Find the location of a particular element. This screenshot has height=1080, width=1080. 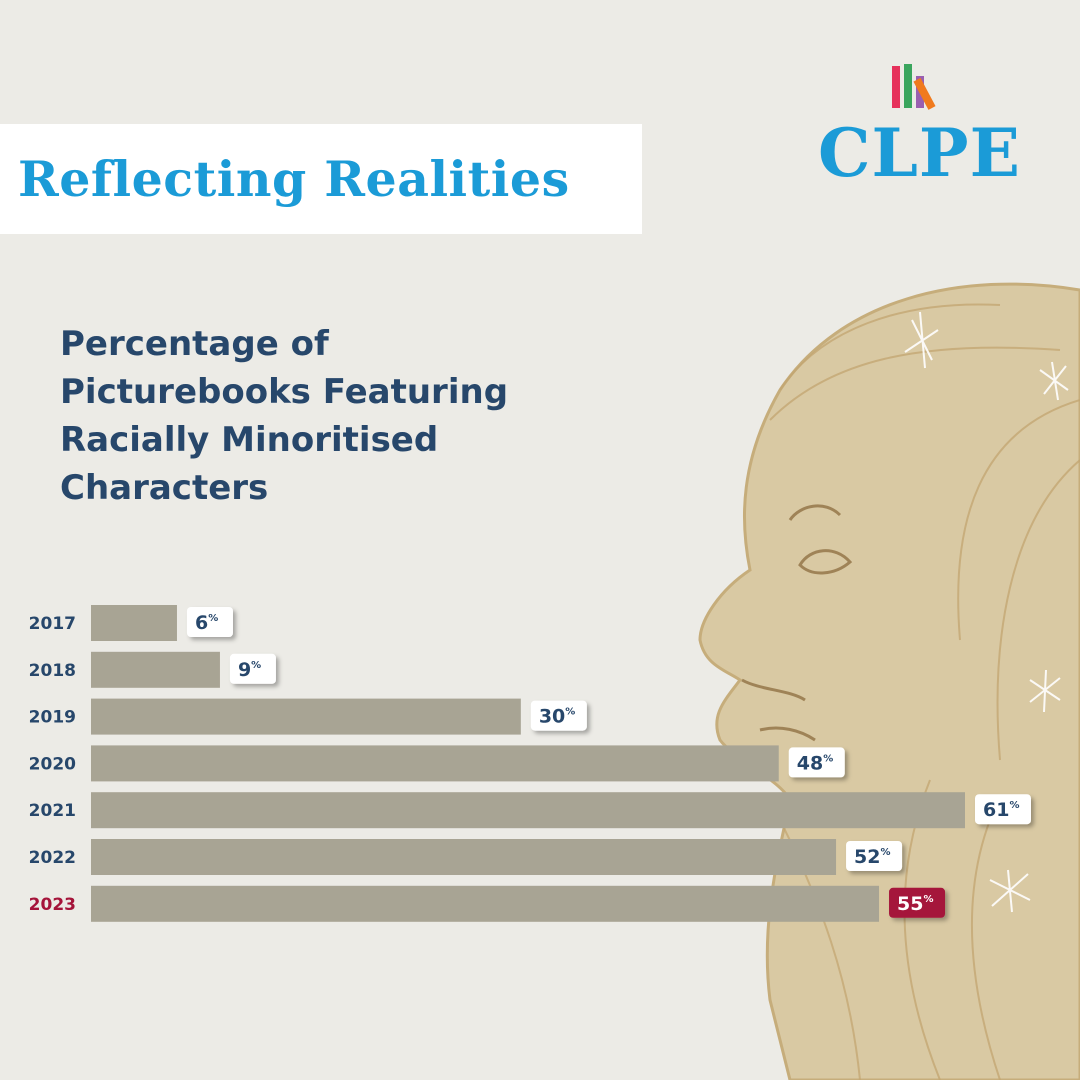

page-title: Reflecting Realities is located at coordinates (294, 179).